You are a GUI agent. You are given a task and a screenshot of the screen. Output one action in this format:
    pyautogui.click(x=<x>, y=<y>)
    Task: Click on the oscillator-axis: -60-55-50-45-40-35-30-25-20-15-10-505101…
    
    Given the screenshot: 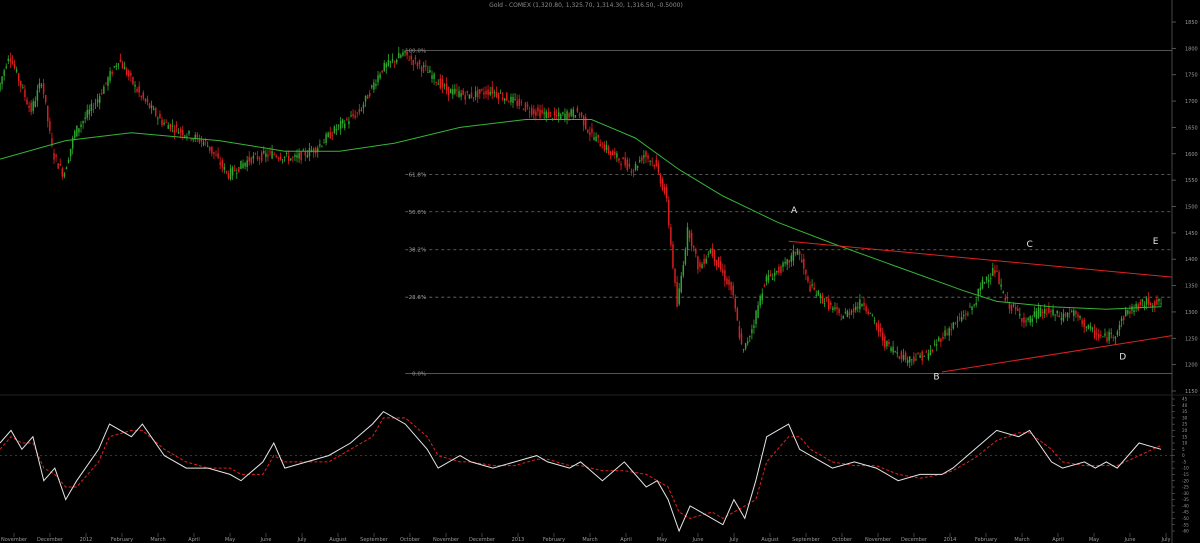 What is the action you would take?
    pyautogui.click(x=1180, y=465)
    